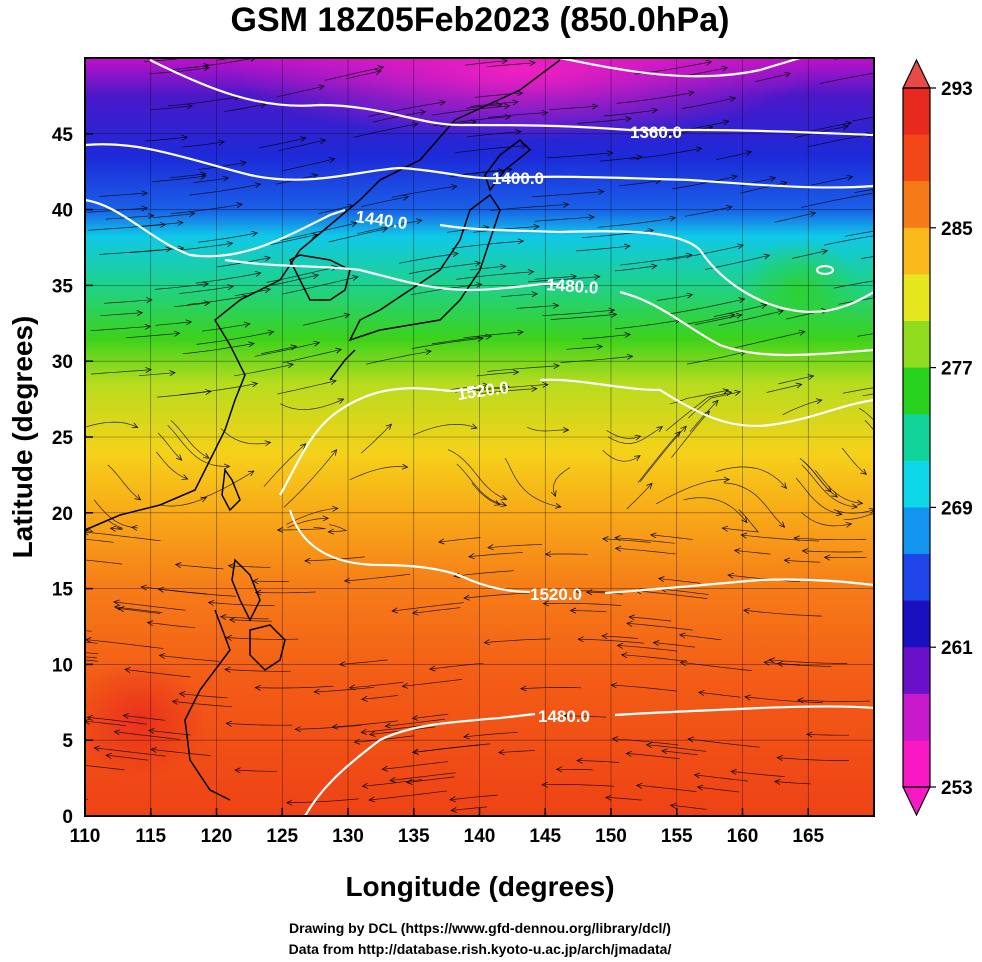 The image size is (982, 962). What do you see at coordinates (217, 836) in the screenshot?
I see `x-tick-label: 120` at bounding box center [217, 836].